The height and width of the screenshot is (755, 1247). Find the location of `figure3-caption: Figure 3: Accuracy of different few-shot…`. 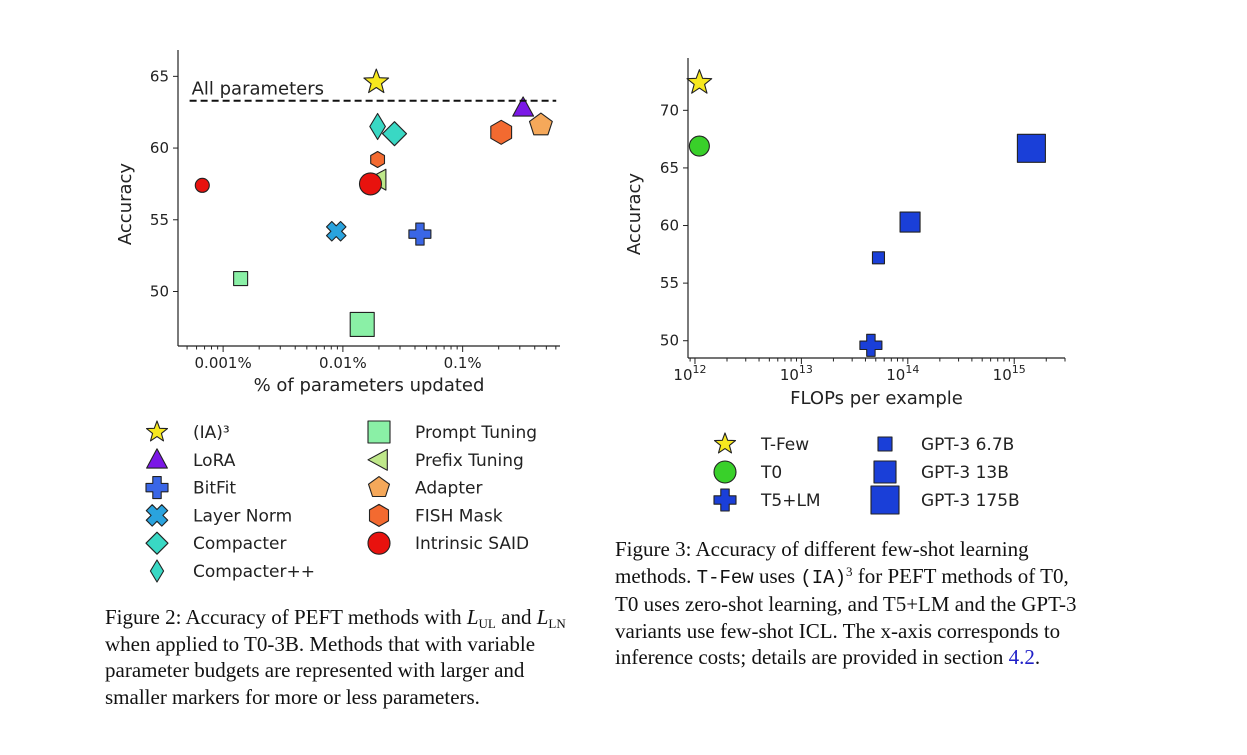

figure3-caption: Figure 3: Accuracy of different few-shot… is located at coordinates (846, 603).